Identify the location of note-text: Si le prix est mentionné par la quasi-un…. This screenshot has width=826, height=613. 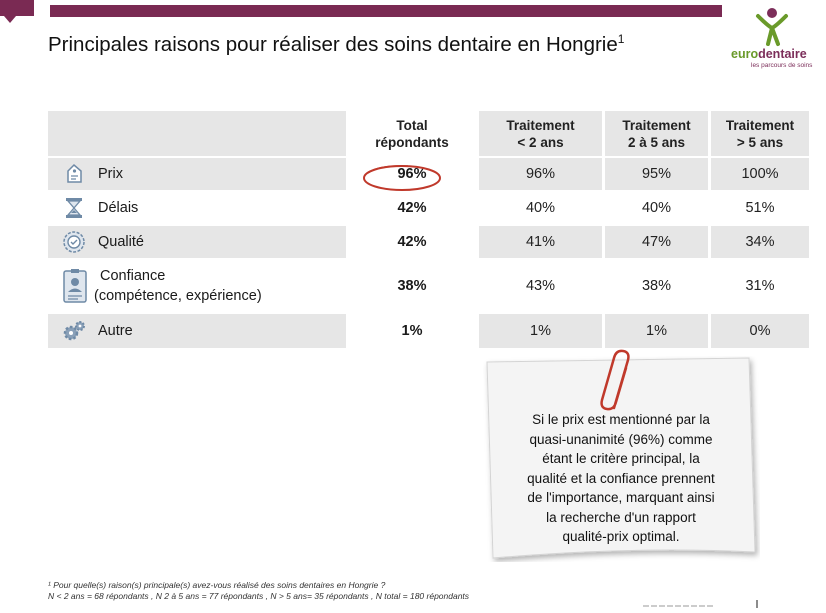
(621, 478).